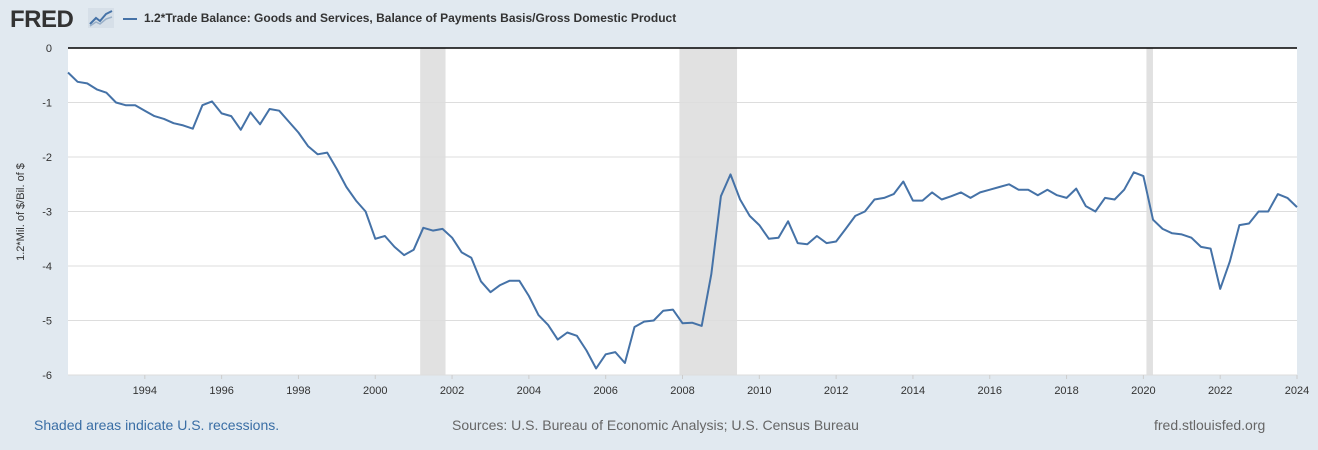 The height and width of the screenshot is (450, 1318). I want to click on y-tick-label: -1, so click(47, 104).